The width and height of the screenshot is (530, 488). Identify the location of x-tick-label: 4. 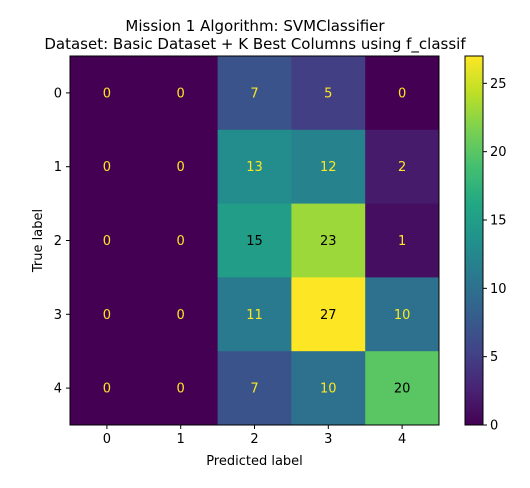
(402, 439).